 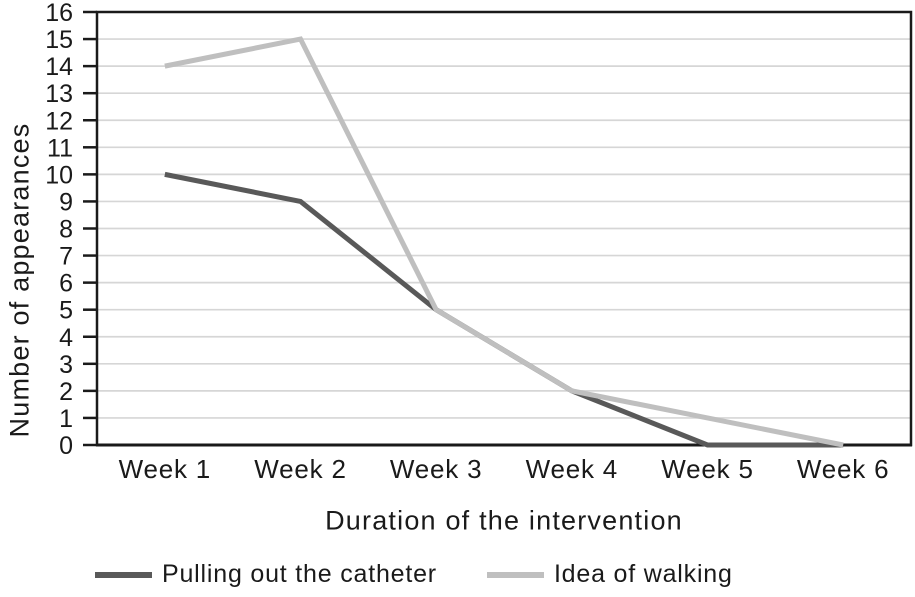 I want to click on y-tick-label: 7, so click(x=66, y=257).